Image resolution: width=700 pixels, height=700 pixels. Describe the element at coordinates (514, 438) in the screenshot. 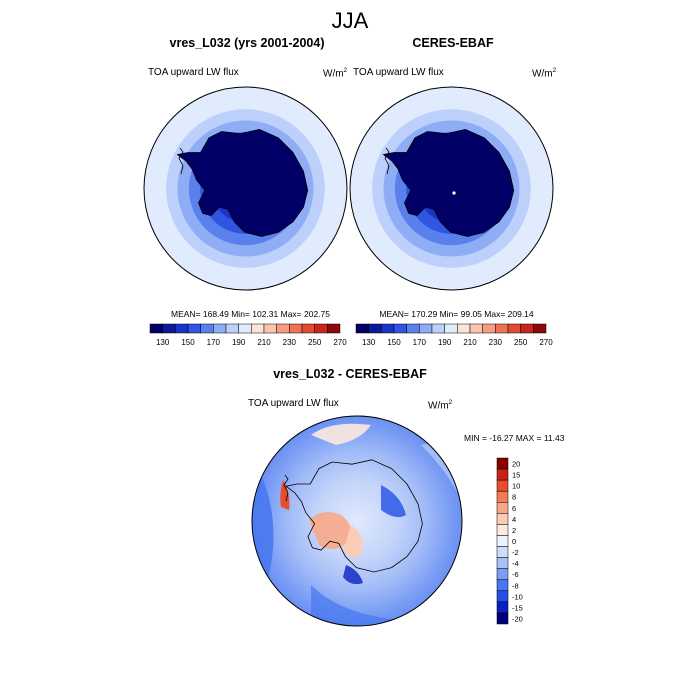

I see `panel-3-stats: MIN = -16.27 MAX = 11.43` at that location.